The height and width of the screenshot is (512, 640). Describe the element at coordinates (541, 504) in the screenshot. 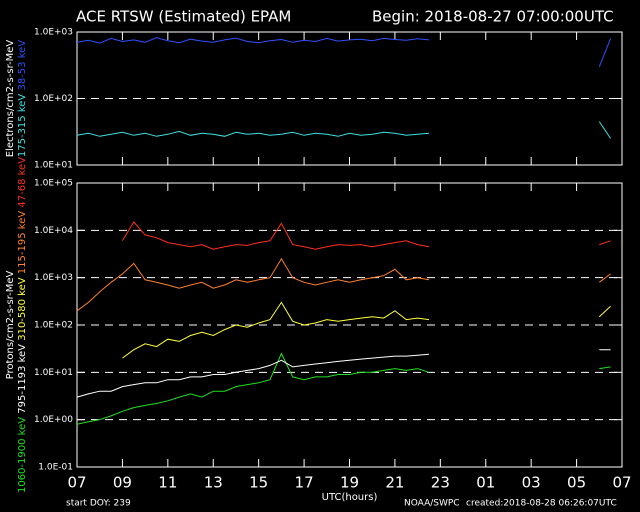

I see `created: created:2018-08-28 06:26:07UTC` at that location.